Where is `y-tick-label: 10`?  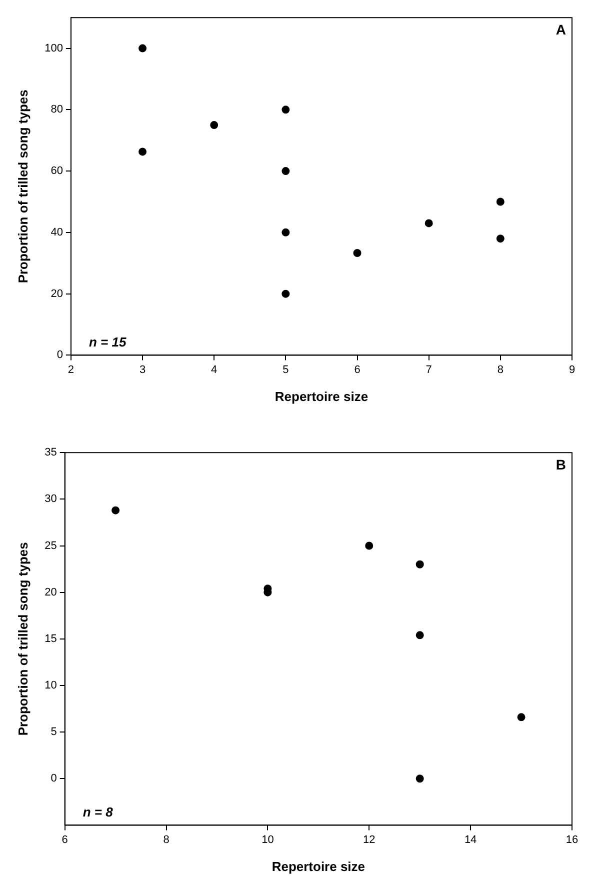
y-tick-label: 10 is located at coordinates (50, 686).